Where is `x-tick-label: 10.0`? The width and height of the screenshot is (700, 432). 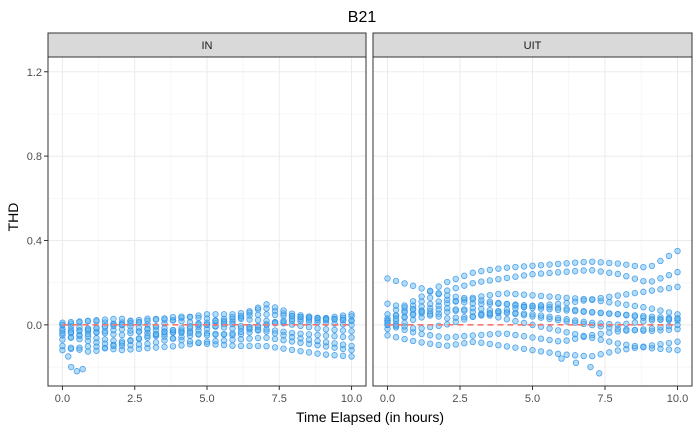 x-tick-label: 10.0 is located at coordinates (351, 399).